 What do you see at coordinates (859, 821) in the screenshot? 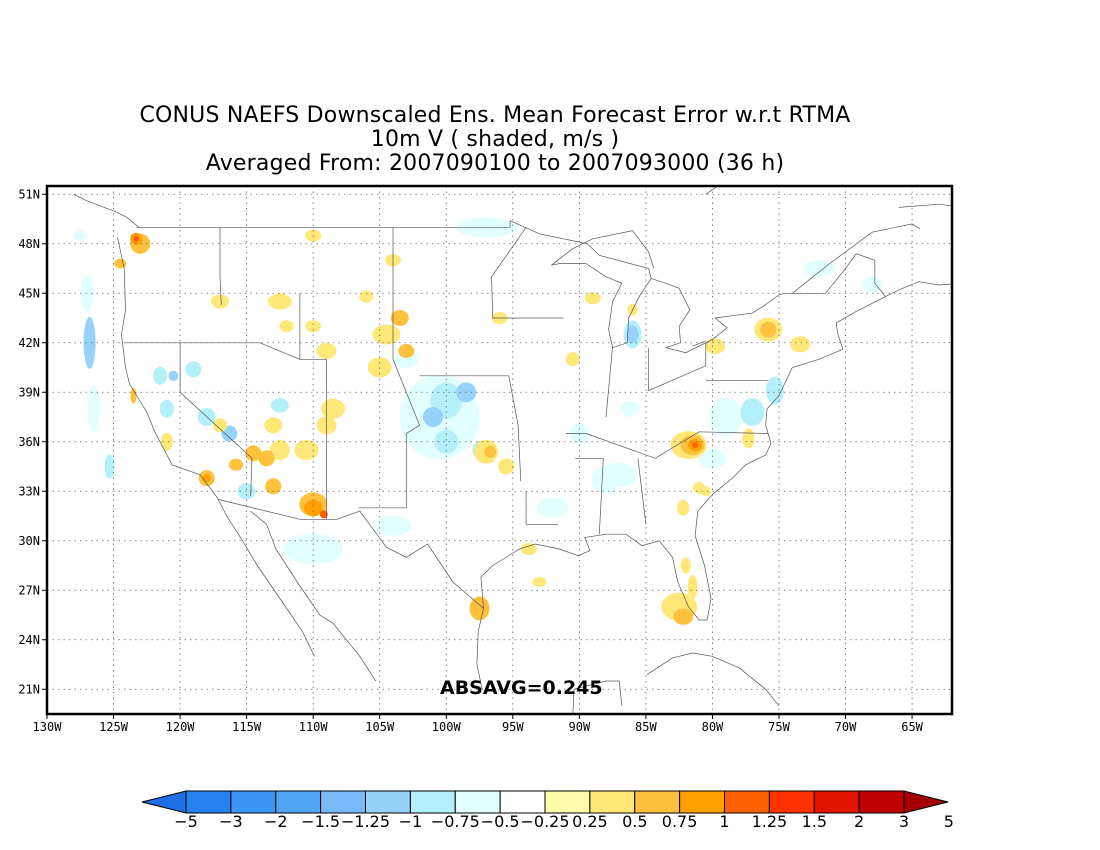
I see `colorbar-label: 2` at bounding box center [859, 821].